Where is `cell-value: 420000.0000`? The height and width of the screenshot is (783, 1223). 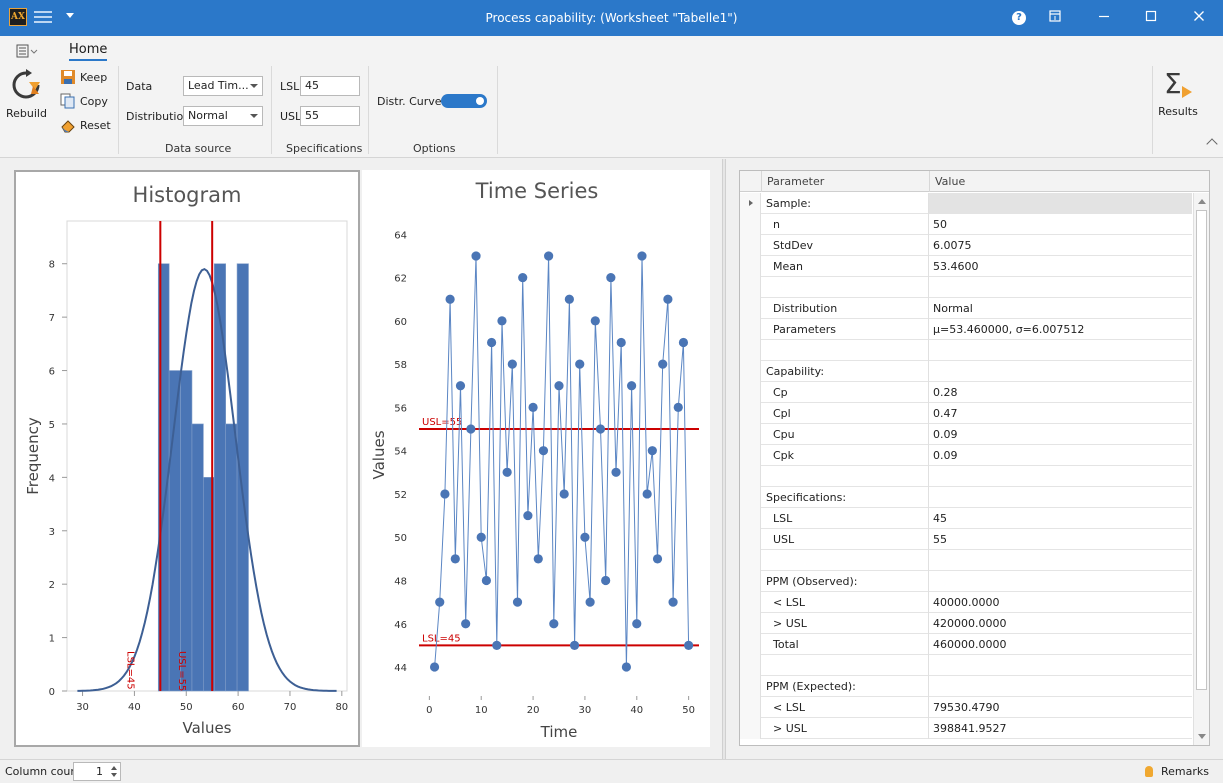 cell-value: 420000.0000 is located at coordinates (970, 623).